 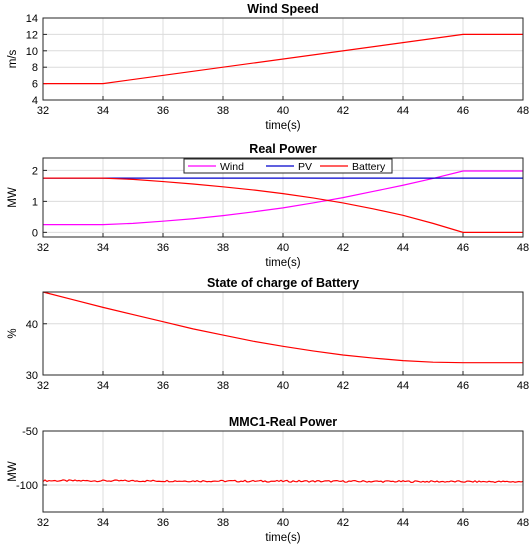 I want to click on y-tick-label: -100, so click(x=27, y=486).